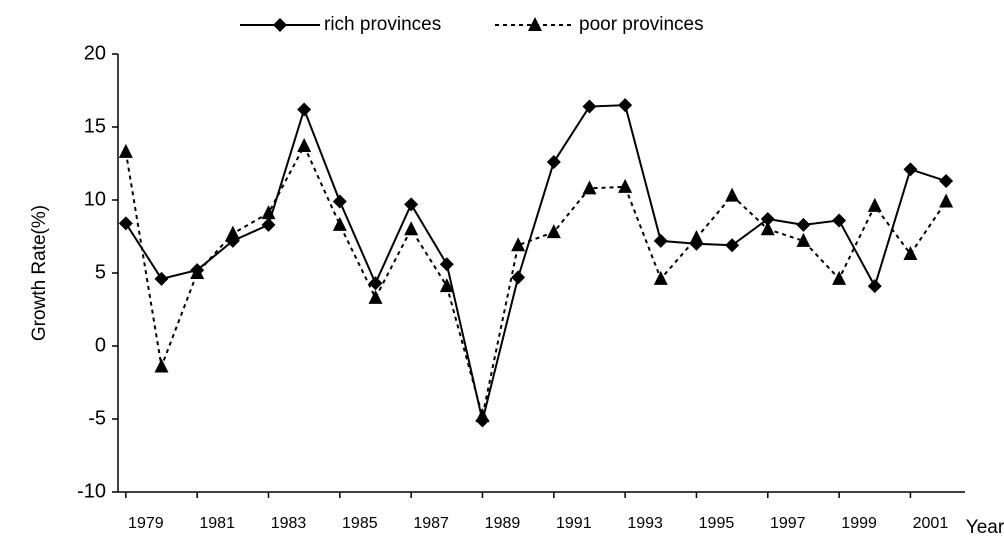 Image resolution: width=1004 pixels, height=548 pixels. What do you see at coordinates (931, 523) in the screenshot?
I see `x-tick-label: 2001` at bounding box center [931, 523].